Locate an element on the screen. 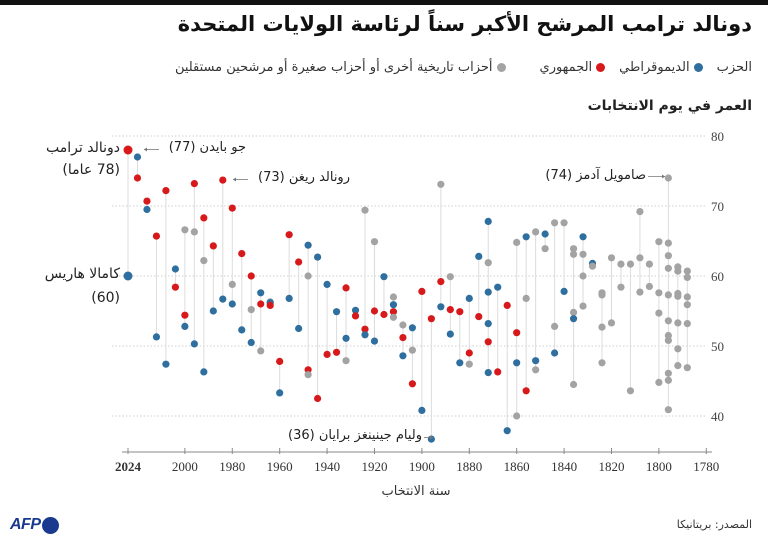 This screenshot has height=546, width=768. data-point-R-1928 is located at coordinates (355, 316).